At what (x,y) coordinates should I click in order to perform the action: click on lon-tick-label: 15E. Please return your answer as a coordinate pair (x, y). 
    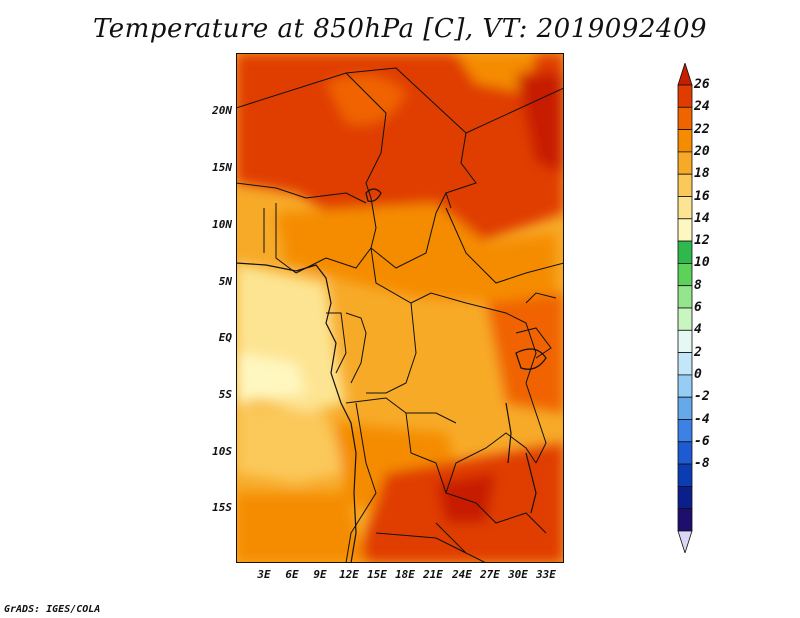
    Looking at the image, I should click on (377, 574).